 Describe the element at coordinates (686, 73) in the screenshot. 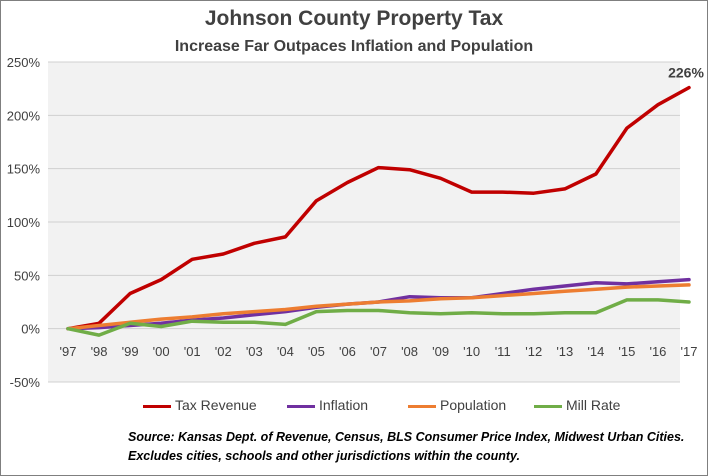

I see `data-label: 226%` at that location.